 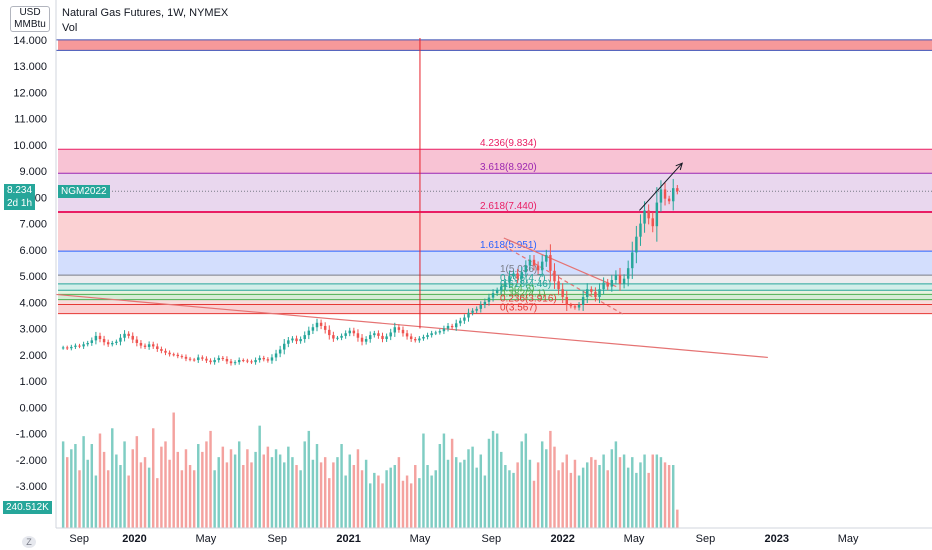 What do you see at coordinates (70, 28) in the screenshot?
I see `volume-indicator-label: Vol` at bounding box center [70, 28].